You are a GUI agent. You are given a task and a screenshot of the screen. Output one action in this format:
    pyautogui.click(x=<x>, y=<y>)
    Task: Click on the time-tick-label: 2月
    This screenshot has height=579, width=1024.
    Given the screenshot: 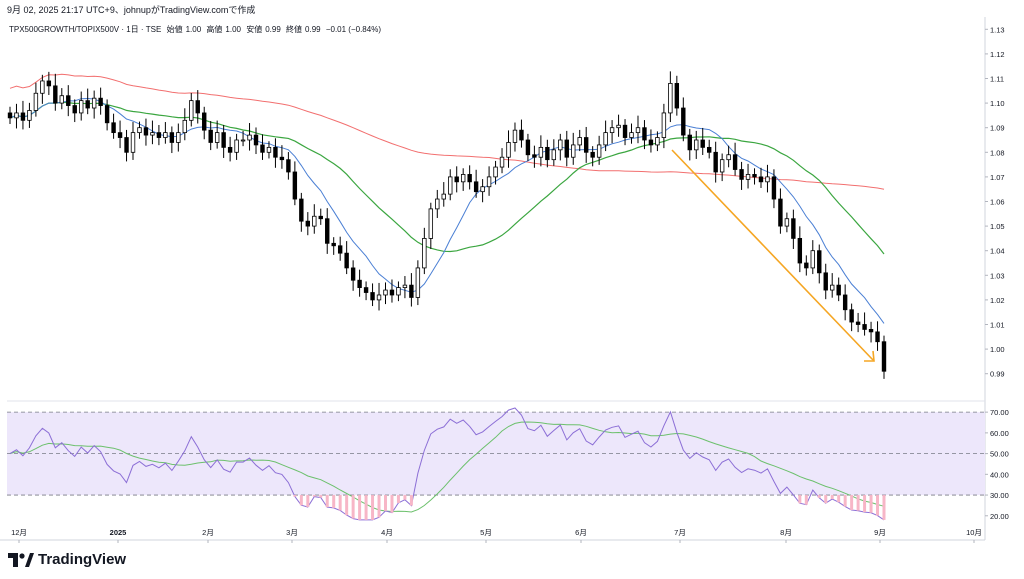 What is the action you would take?
    pyautogui.click(x=208, y=532)
    